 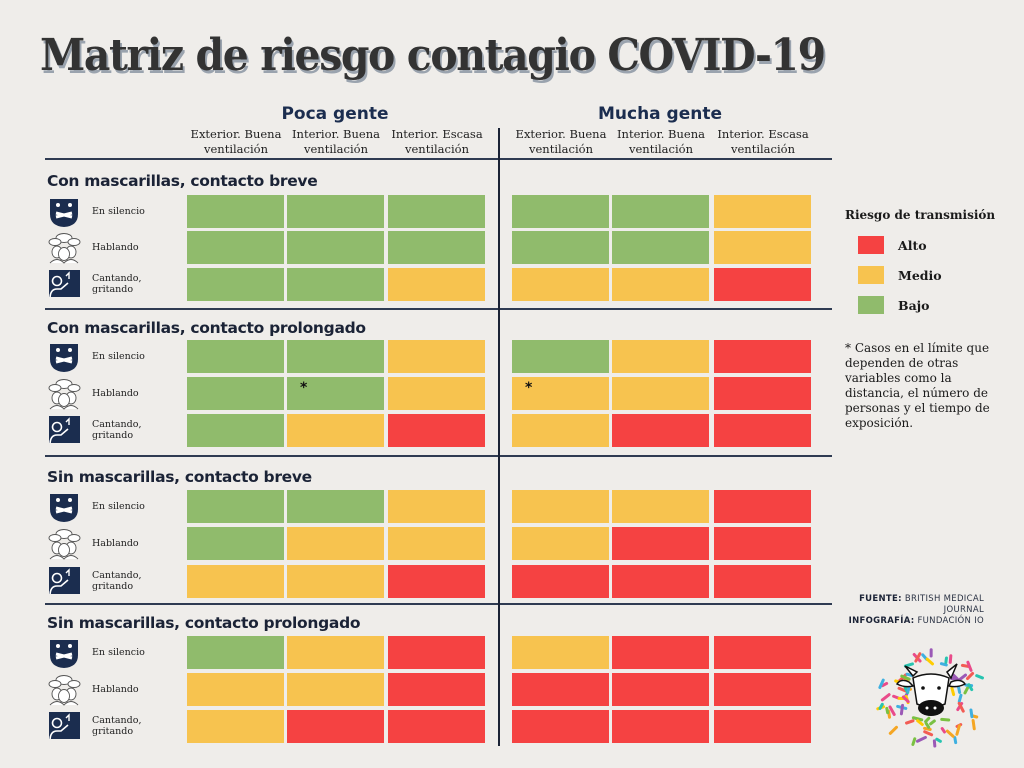 I want to click on borderline-marker: *, so click(x=304, y=388).